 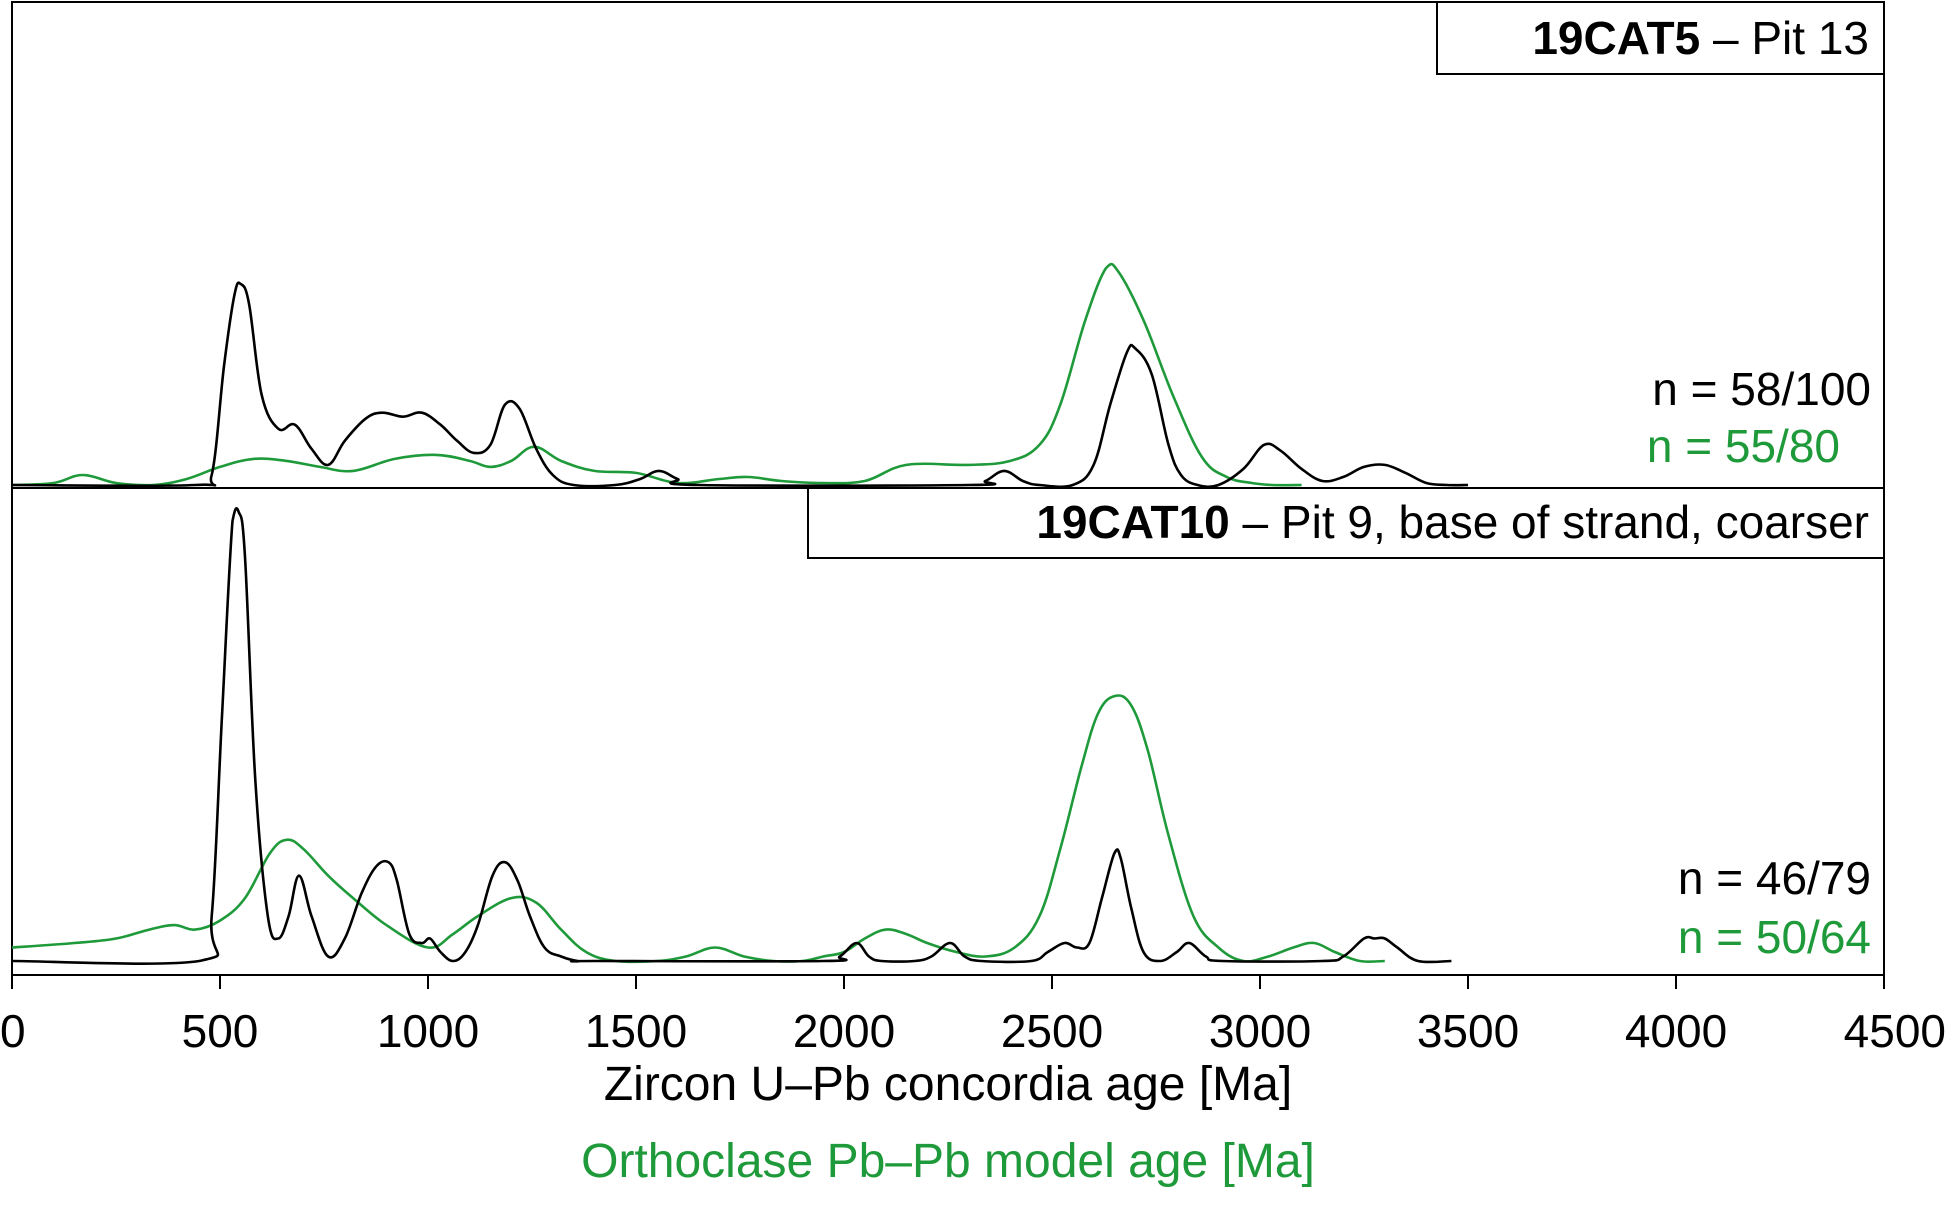 I want to click on n-orthoclase-19cat5: n = 55/80, so click(x=1743, y=446).